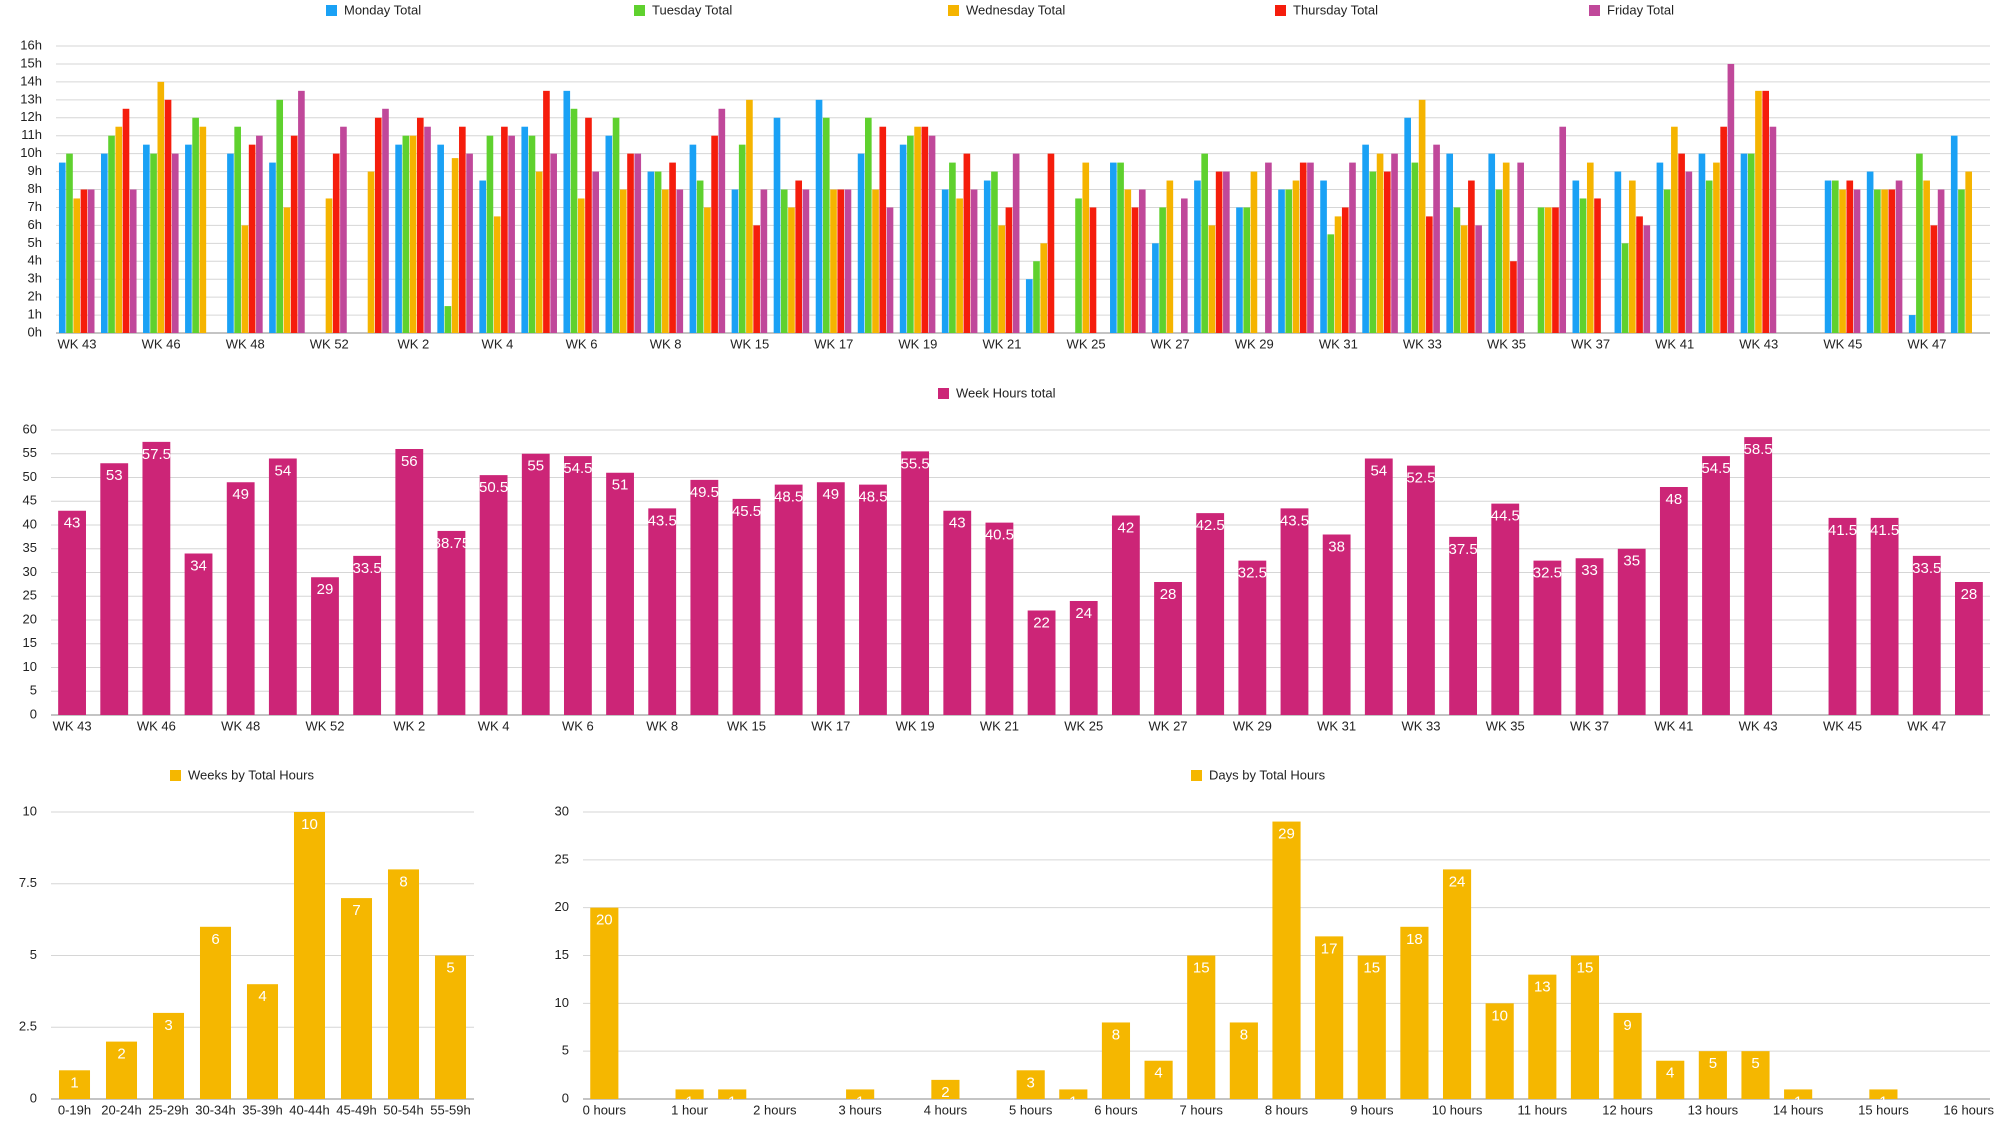 The width and height of the screenshot is (2000, 1122). Describe the element at coordinates (245, 343) in the screenshot. I see `x-tick-label: WK 48` at that location.